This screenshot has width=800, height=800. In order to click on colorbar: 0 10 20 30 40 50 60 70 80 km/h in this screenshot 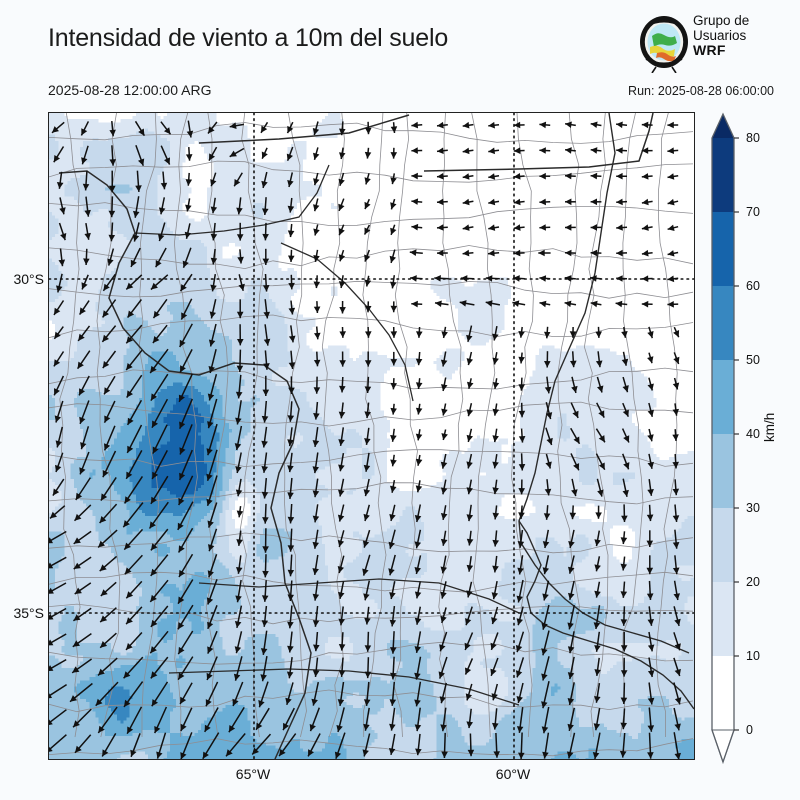, I will do `click(751, 442)`.